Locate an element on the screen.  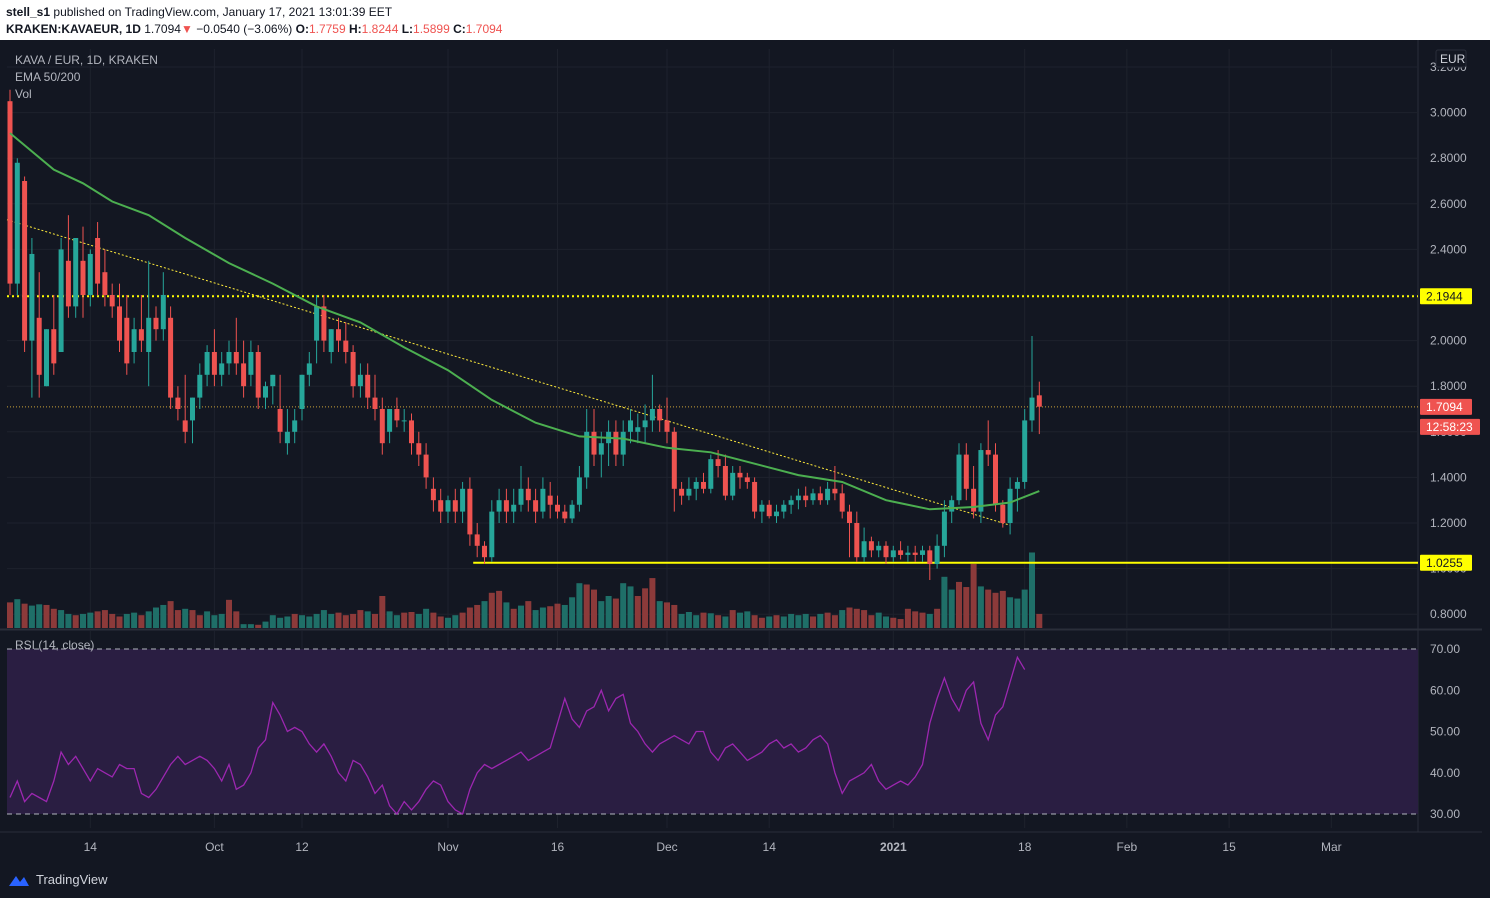
time-axis-label: 18 is located at coordinates (1025, 847).